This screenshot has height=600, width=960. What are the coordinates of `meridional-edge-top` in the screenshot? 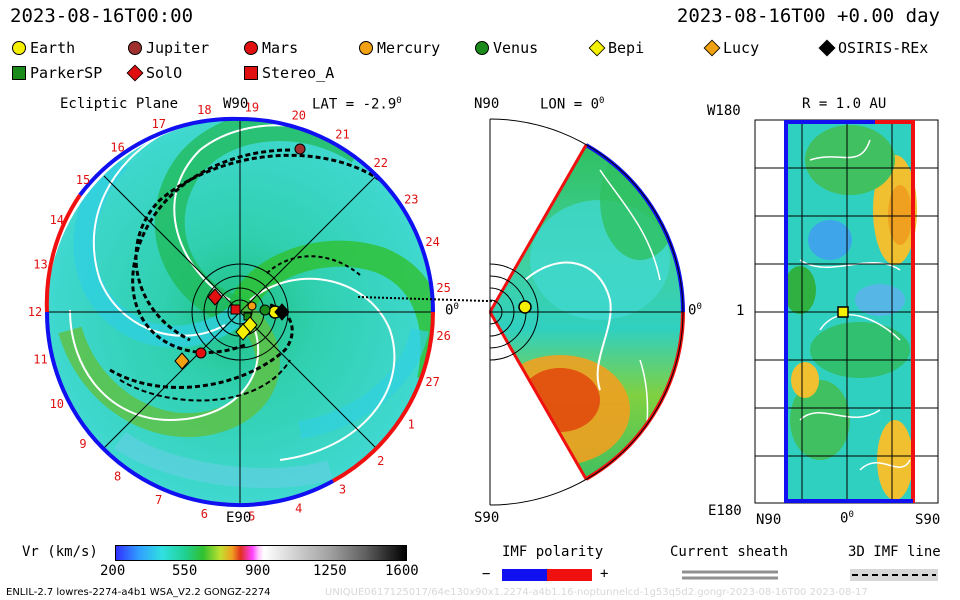 It's located at (538, 228).